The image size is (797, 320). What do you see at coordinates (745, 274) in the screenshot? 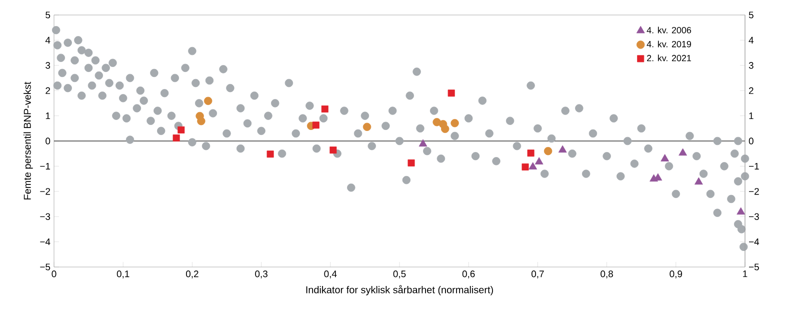
I see `x-tick-label: 1` at bounding box center [745, 274].